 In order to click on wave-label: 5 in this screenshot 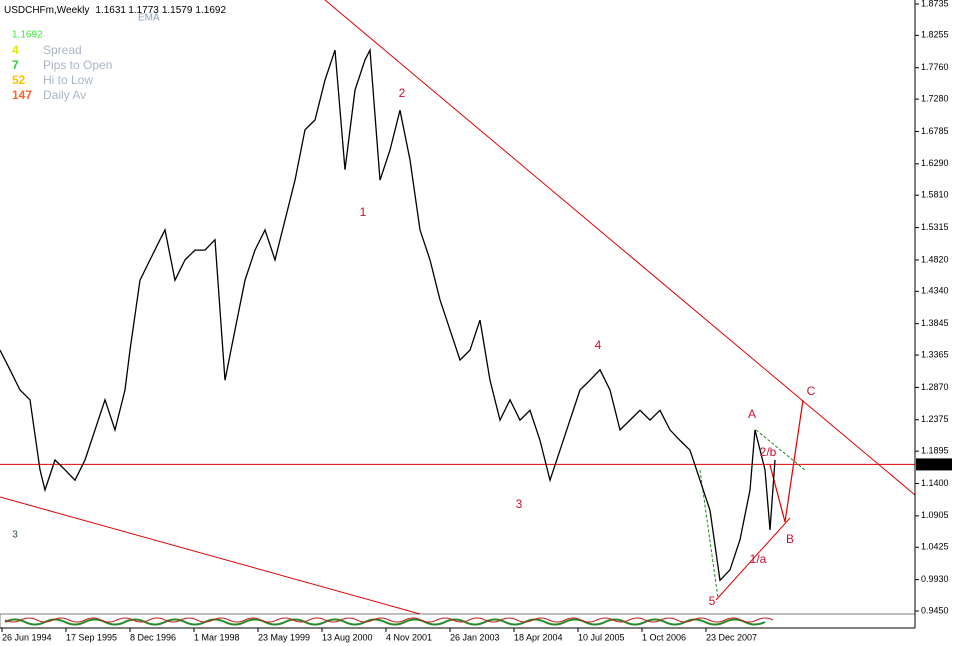, I will do `click(712, 601)`.